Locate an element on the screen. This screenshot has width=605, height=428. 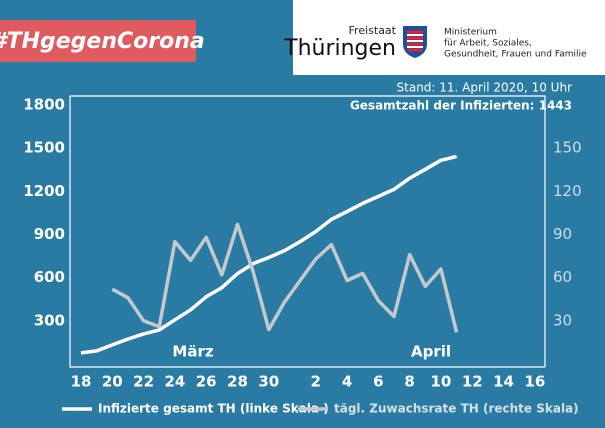
y-tick-label: 600 is located at coordinates (49, 277).